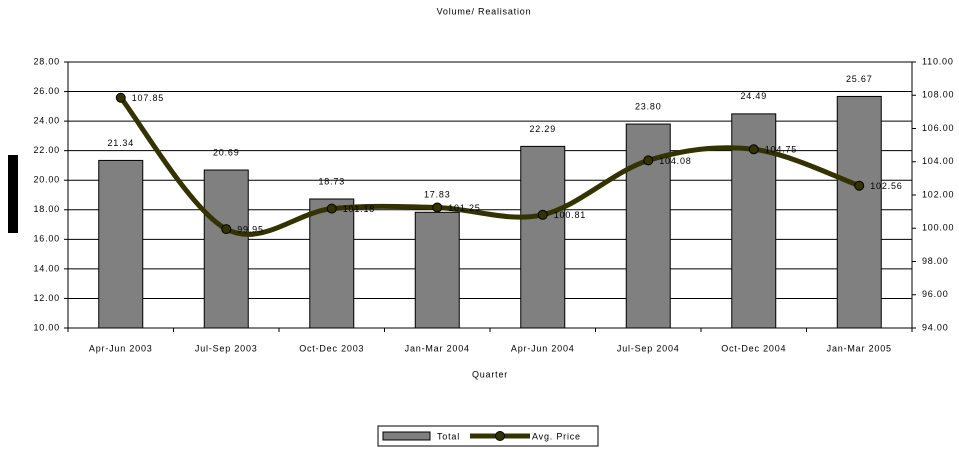 The width and height of the screenshot is (959, 451). I want to click on y2-tick-label: 94.00, so click(935, 327).